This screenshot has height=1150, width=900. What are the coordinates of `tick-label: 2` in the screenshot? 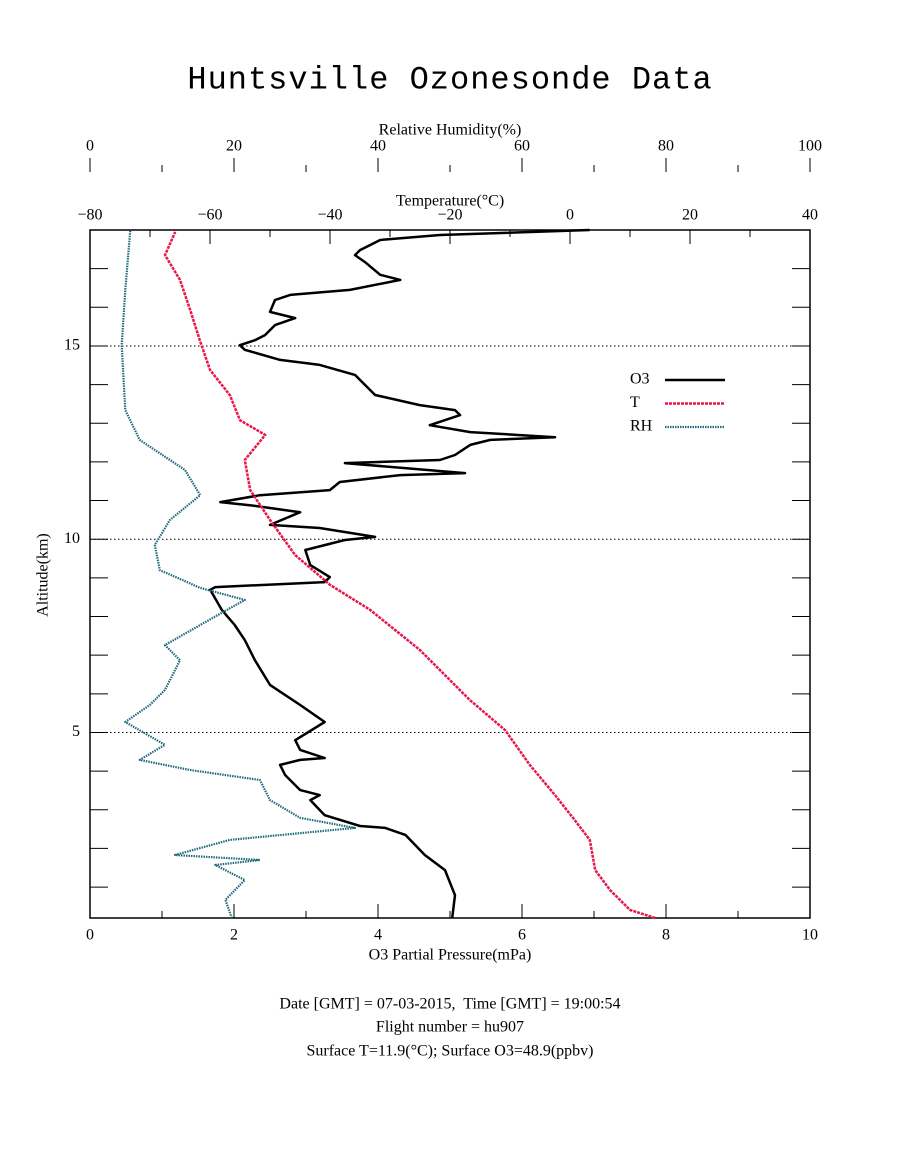 It's located at (234, 935).